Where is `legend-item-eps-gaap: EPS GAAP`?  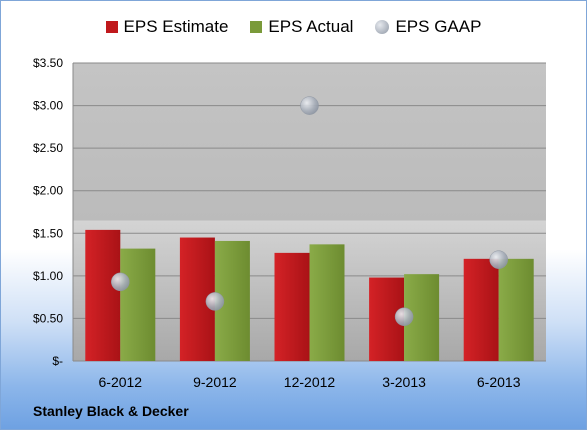 legend-item-eps-gaap: EPS GAAP is located at coordinates (428, 27).